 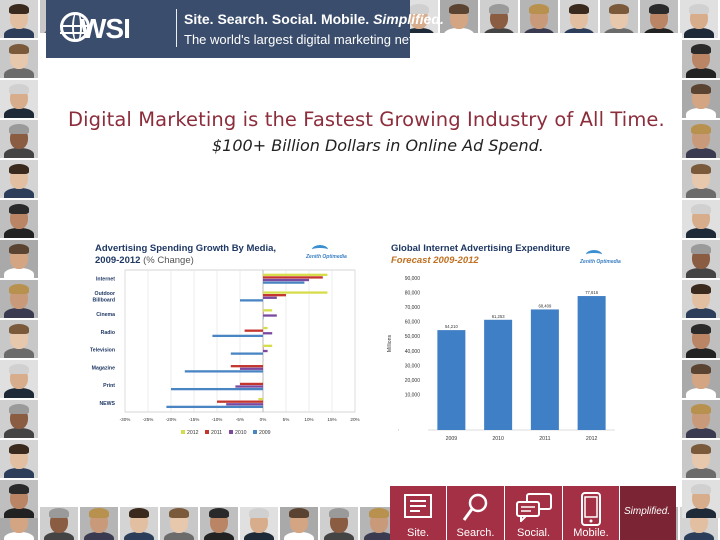 I want to click on forecast-y-tick-label: 90,000, so click(x=413, y=279).